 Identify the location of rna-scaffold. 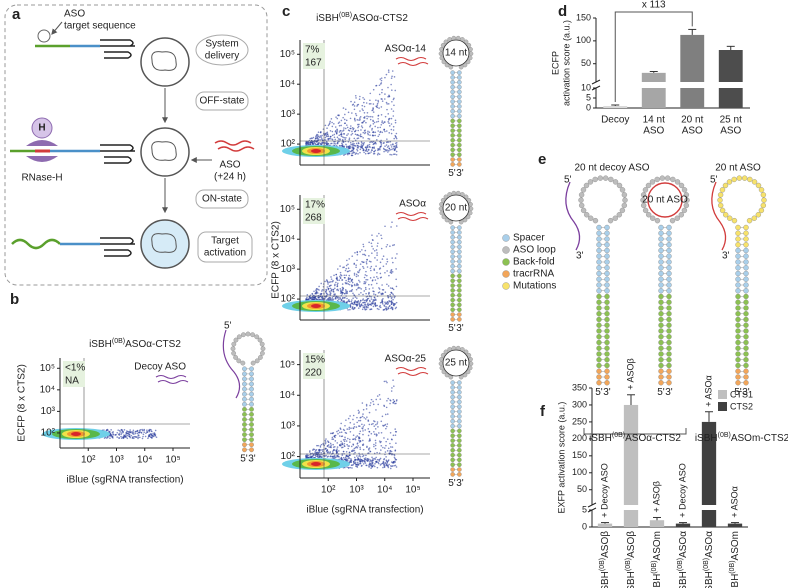
(117, 49).